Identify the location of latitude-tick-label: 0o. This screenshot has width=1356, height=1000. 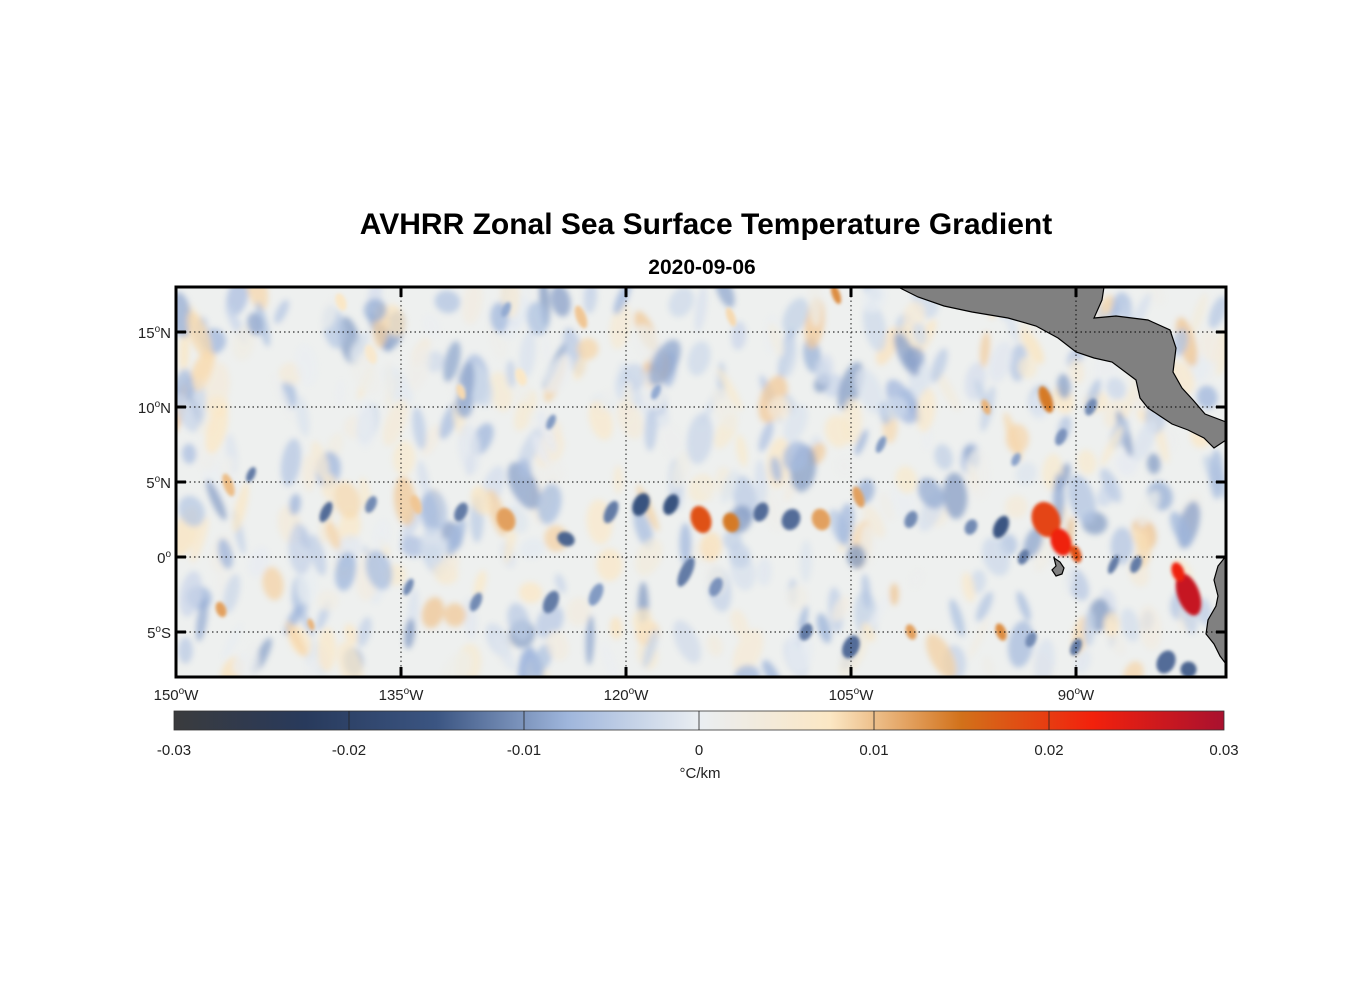
(164, 558).